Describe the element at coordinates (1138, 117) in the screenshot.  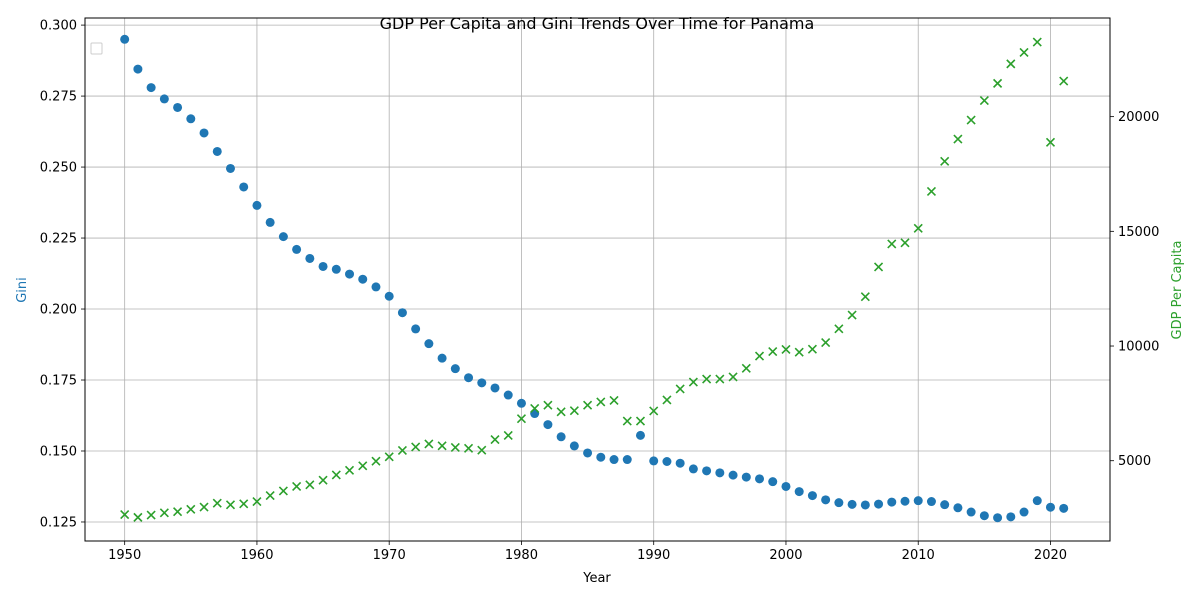
I see `y-right-tick-label: 20000` at that location.